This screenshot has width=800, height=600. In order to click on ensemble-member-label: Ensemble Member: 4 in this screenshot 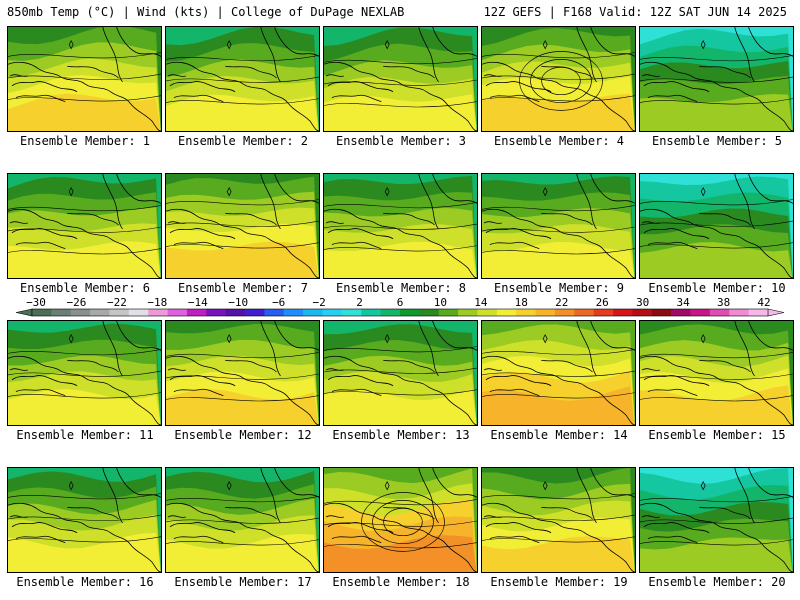, I will do `click(559, 141)`.